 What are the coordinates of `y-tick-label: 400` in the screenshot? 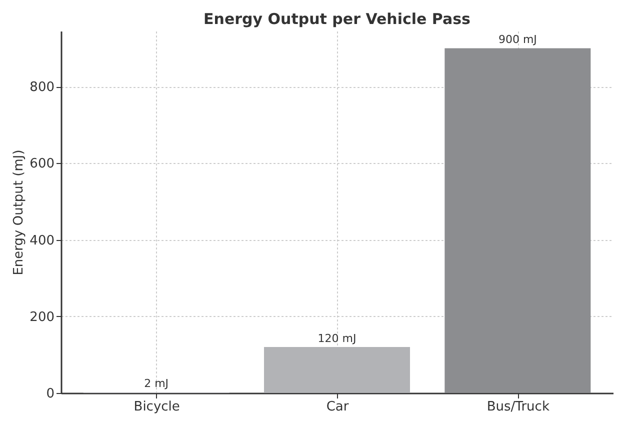 It's located at (42, 240).